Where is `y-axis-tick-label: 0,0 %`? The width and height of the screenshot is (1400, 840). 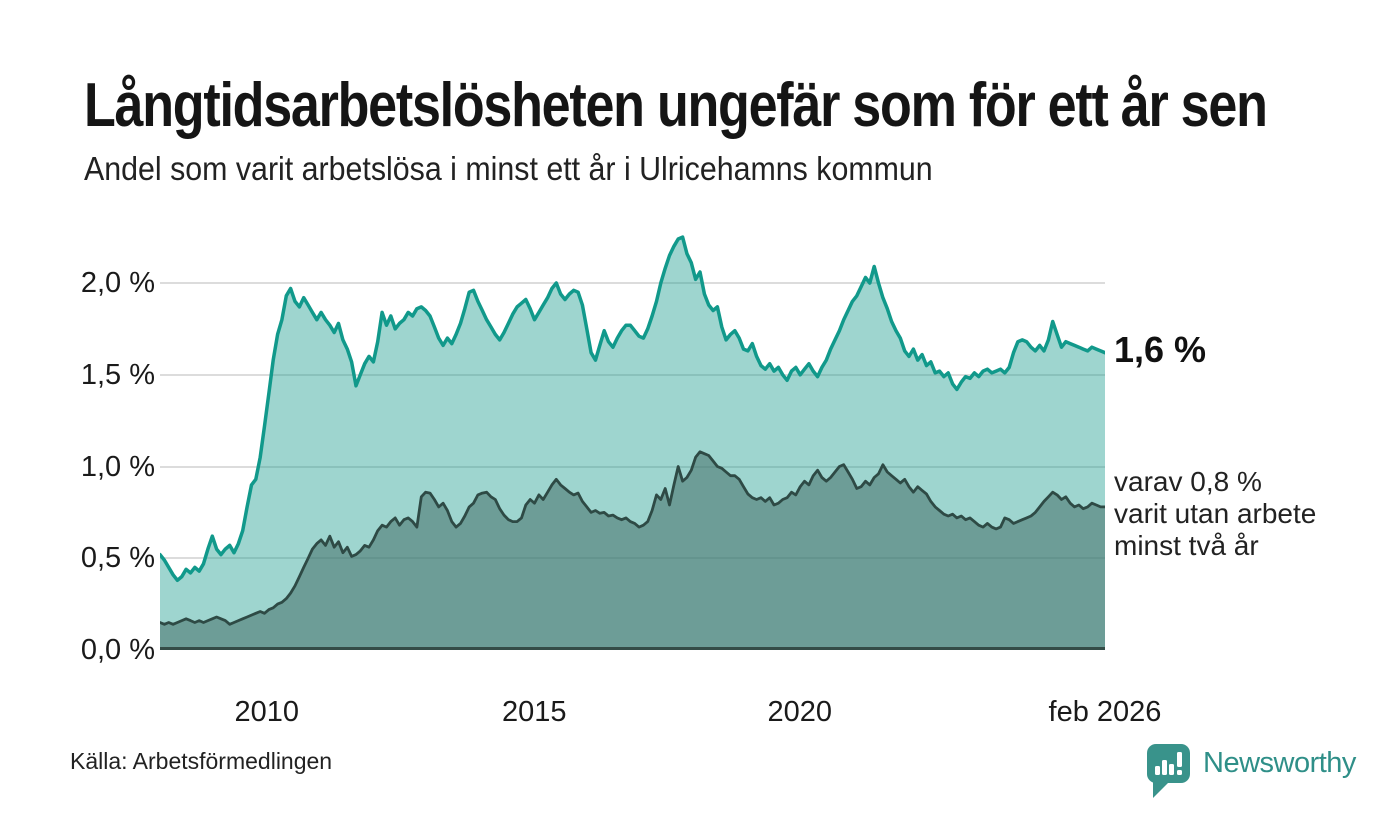 y-axis-tick-label: 0,0 % is located at coordinates (117, 650).